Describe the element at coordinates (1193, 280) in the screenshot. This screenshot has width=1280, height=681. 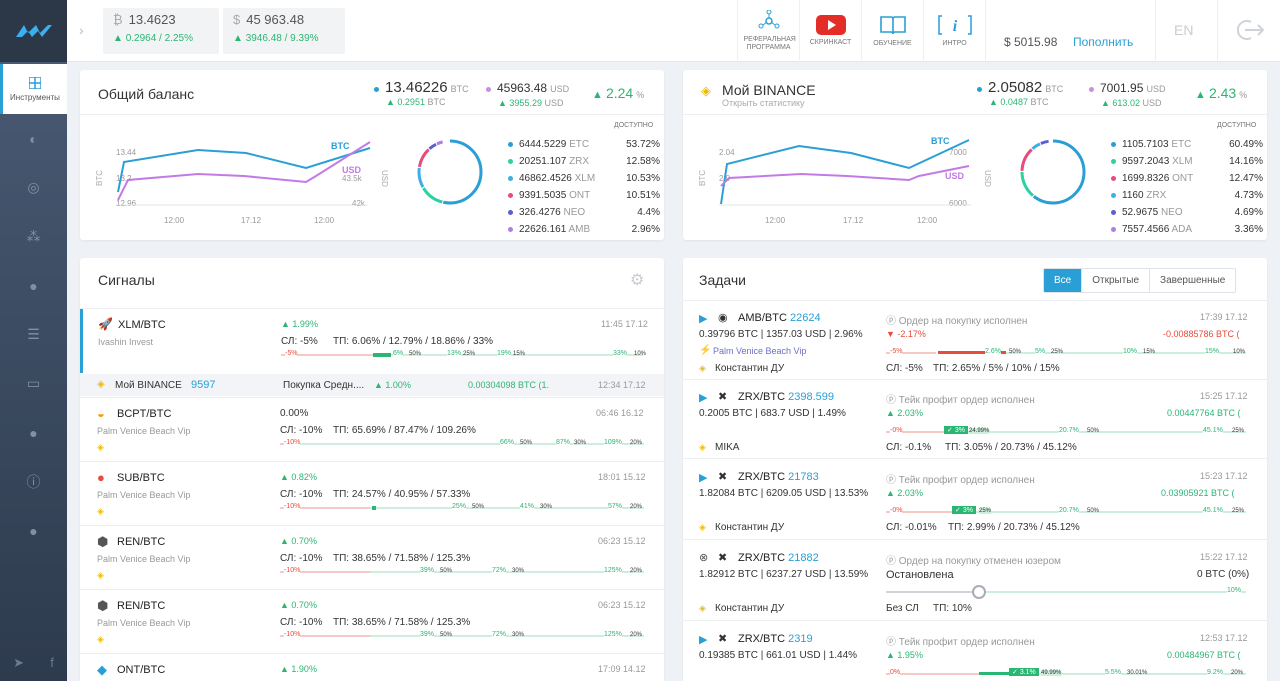
I see `tab-completed: Завершенные` at that location.